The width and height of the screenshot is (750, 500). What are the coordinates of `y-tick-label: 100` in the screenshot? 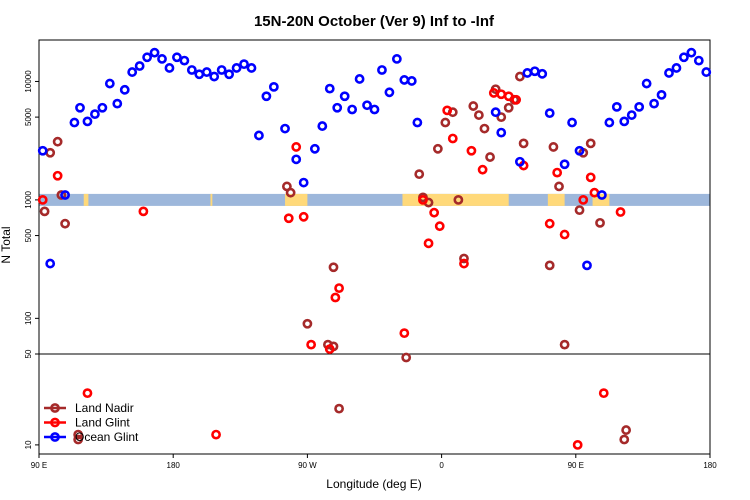 It's located at (28, 318).